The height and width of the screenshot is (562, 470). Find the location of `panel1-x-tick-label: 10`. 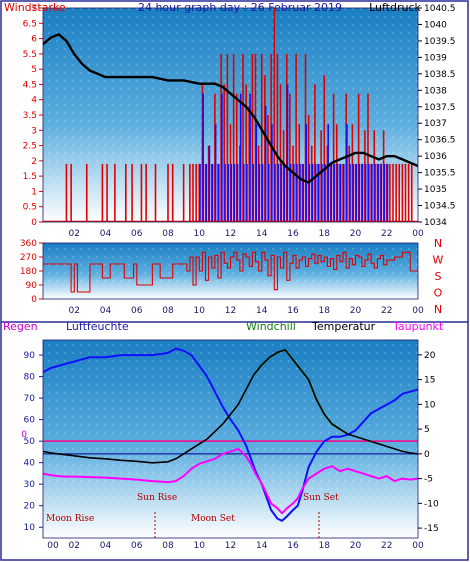

panel1-x-tick-label: 10 is located at coordinates (200, 234).